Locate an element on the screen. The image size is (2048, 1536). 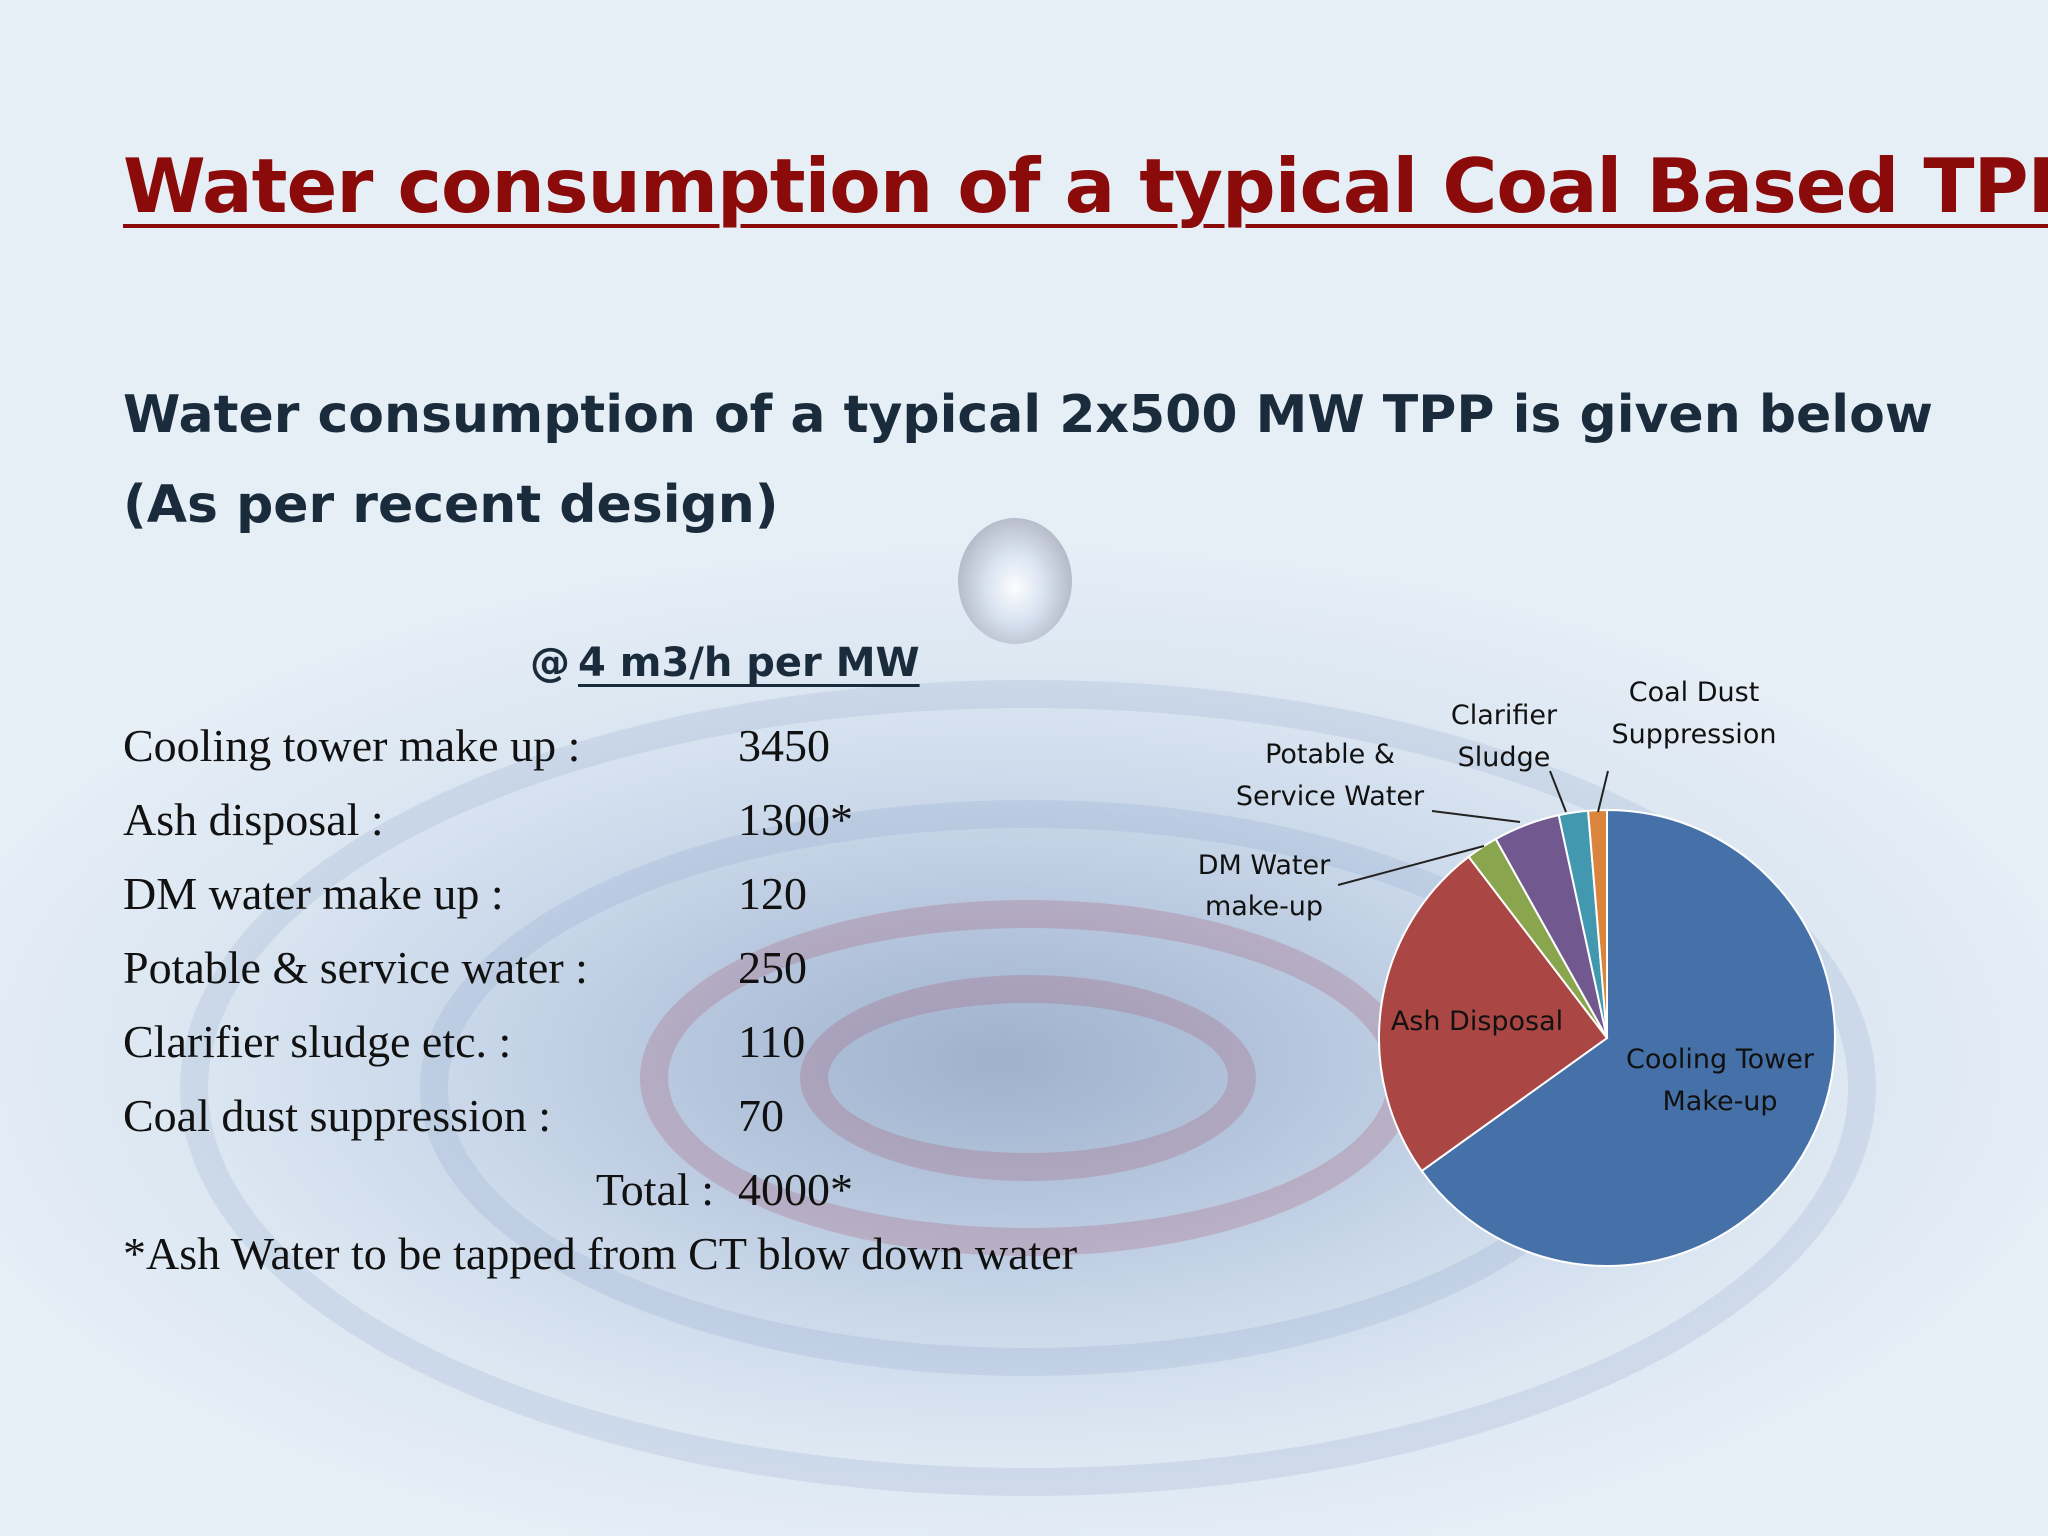
row-value: 3450 is located at coordinates (784, 745).